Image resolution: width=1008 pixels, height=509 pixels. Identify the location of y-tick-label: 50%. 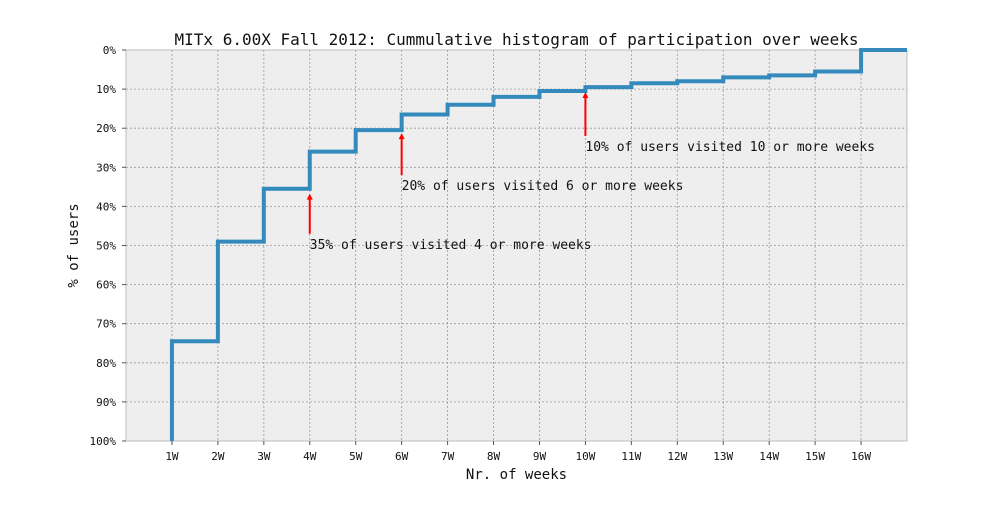
(106, 246).